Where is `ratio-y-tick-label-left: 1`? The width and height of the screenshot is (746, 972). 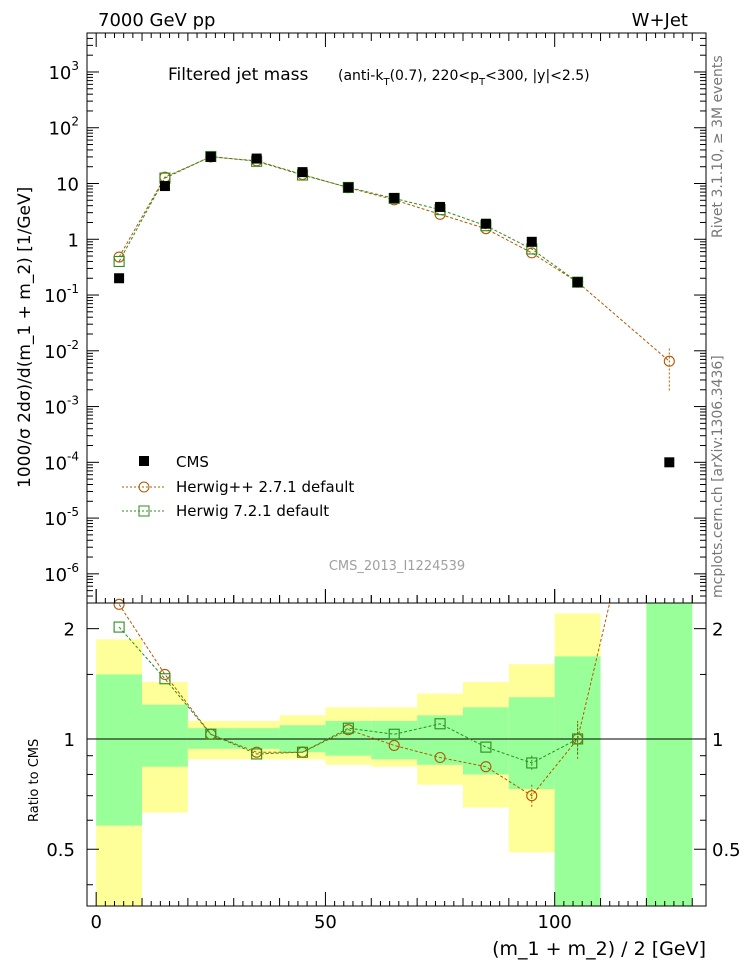
ratio-y-tick-label-left: 1 is located at coordinates (69, 740).